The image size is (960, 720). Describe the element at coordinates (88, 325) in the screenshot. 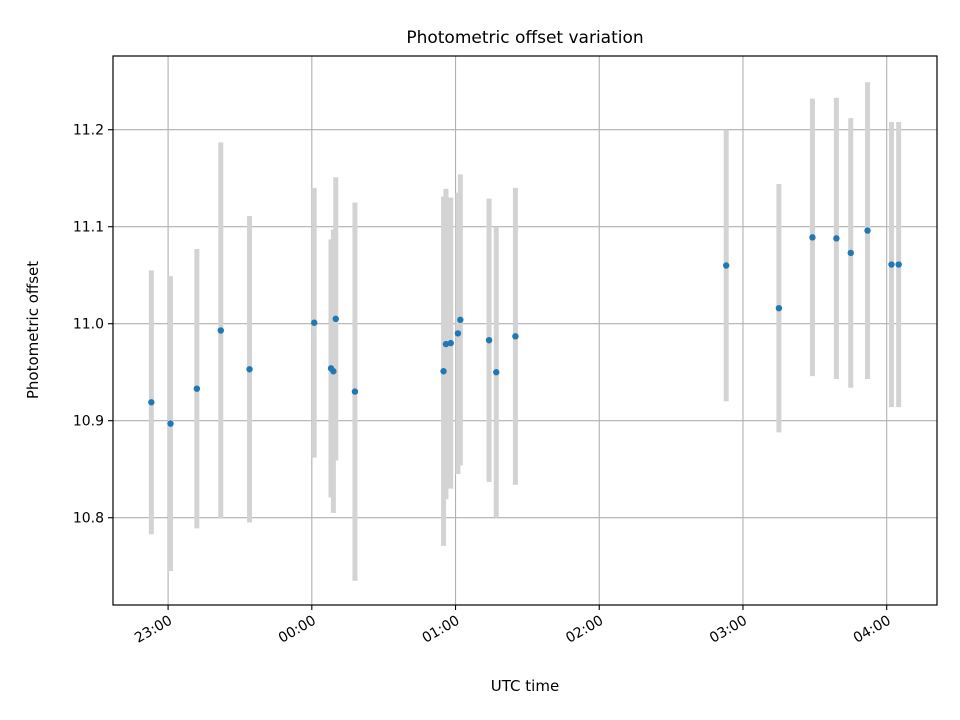

I see `y-tick-label: 11.0` at that location.